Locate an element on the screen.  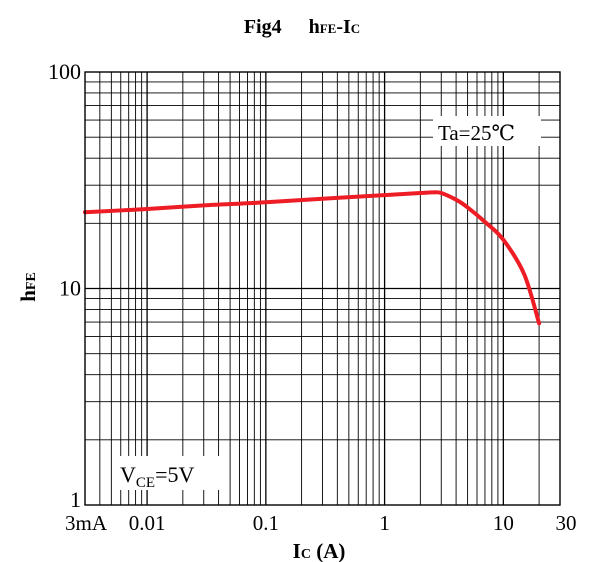
x-axis-label: IC (A) is located at coordinates (319, 550).